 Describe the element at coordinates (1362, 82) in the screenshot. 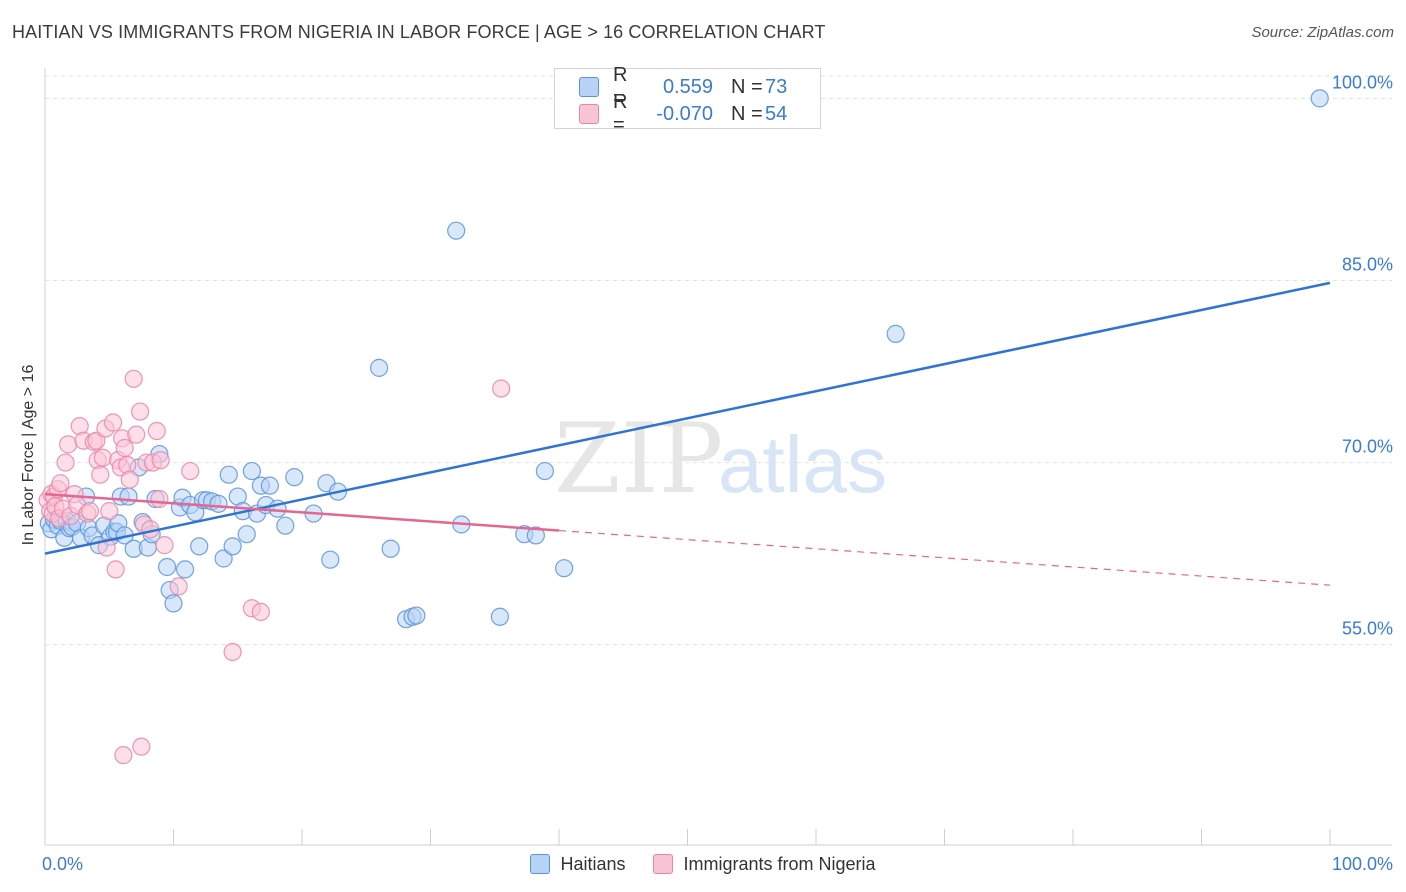

I see `y-tick-label: 100.0%` at that location.